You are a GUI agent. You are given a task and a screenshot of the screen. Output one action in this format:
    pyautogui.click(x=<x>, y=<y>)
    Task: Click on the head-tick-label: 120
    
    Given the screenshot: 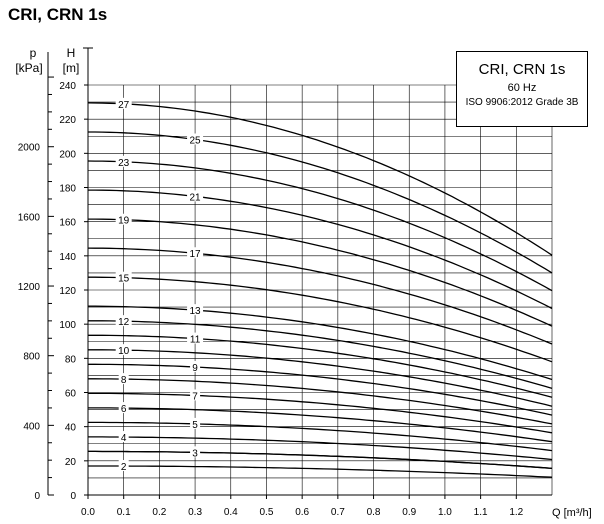 What is the action you would take?
    pyautogui.click(x=67, y=291)
    